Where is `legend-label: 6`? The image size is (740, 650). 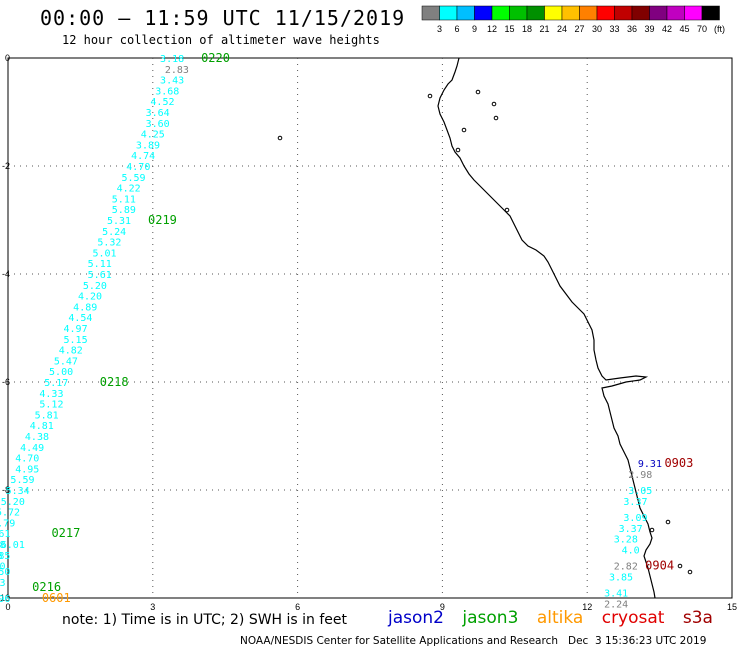 legend-label: 6 is located at coordinates (456, 29).